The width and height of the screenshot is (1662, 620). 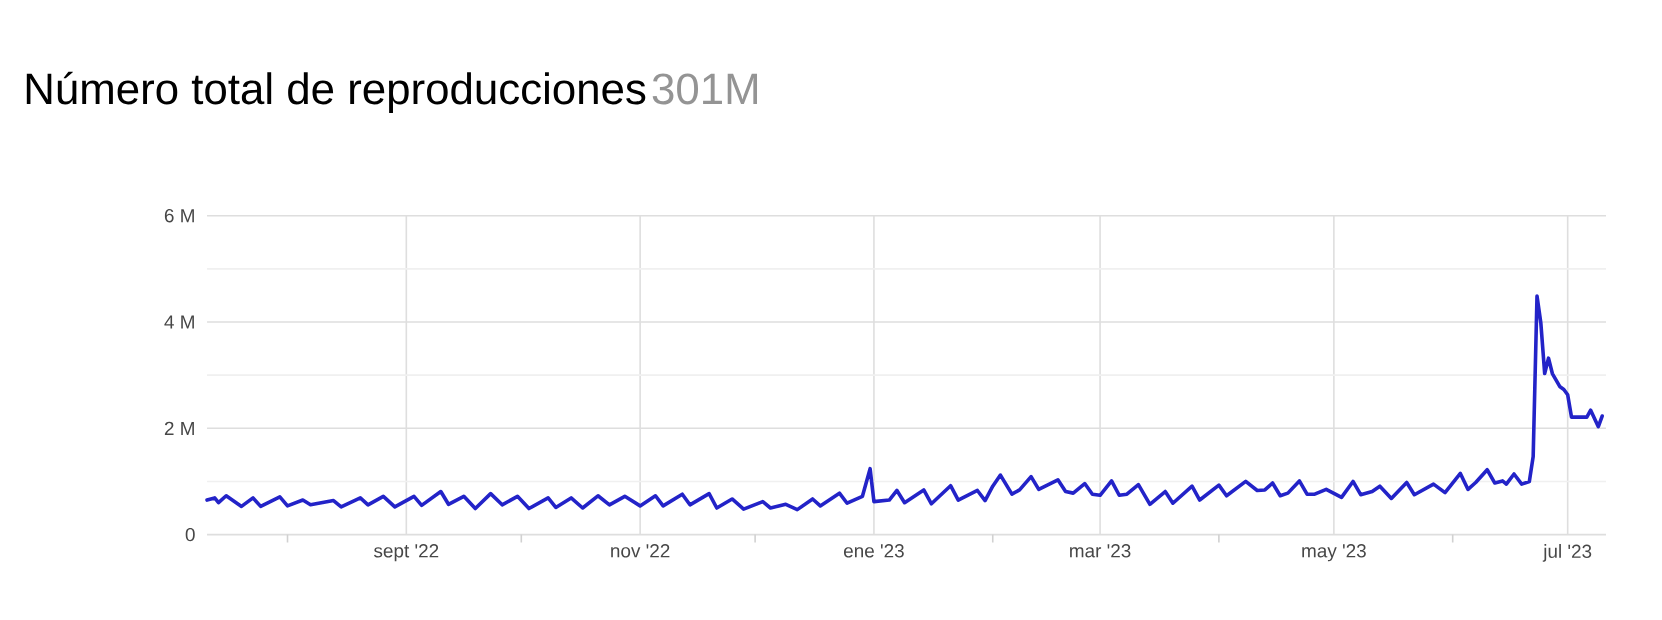 I want to click on y-tick-label: 6 M, so click(x=179, y=215).